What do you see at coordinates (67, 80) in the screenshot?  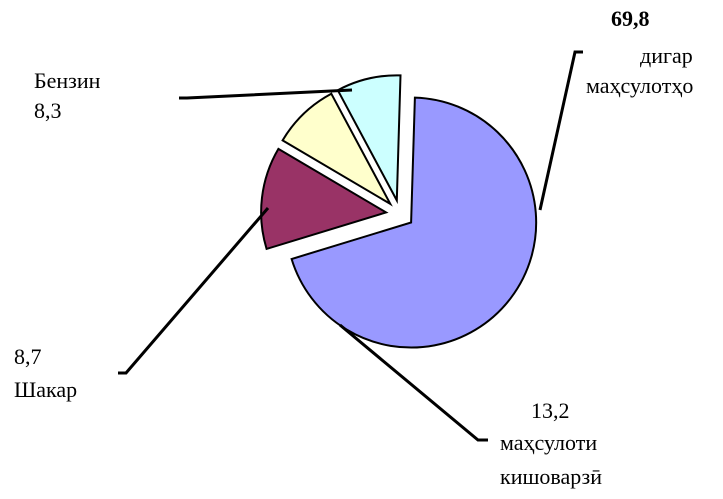 I see `slice-label-petrol: Бензин` at bounding box center [67, 80].